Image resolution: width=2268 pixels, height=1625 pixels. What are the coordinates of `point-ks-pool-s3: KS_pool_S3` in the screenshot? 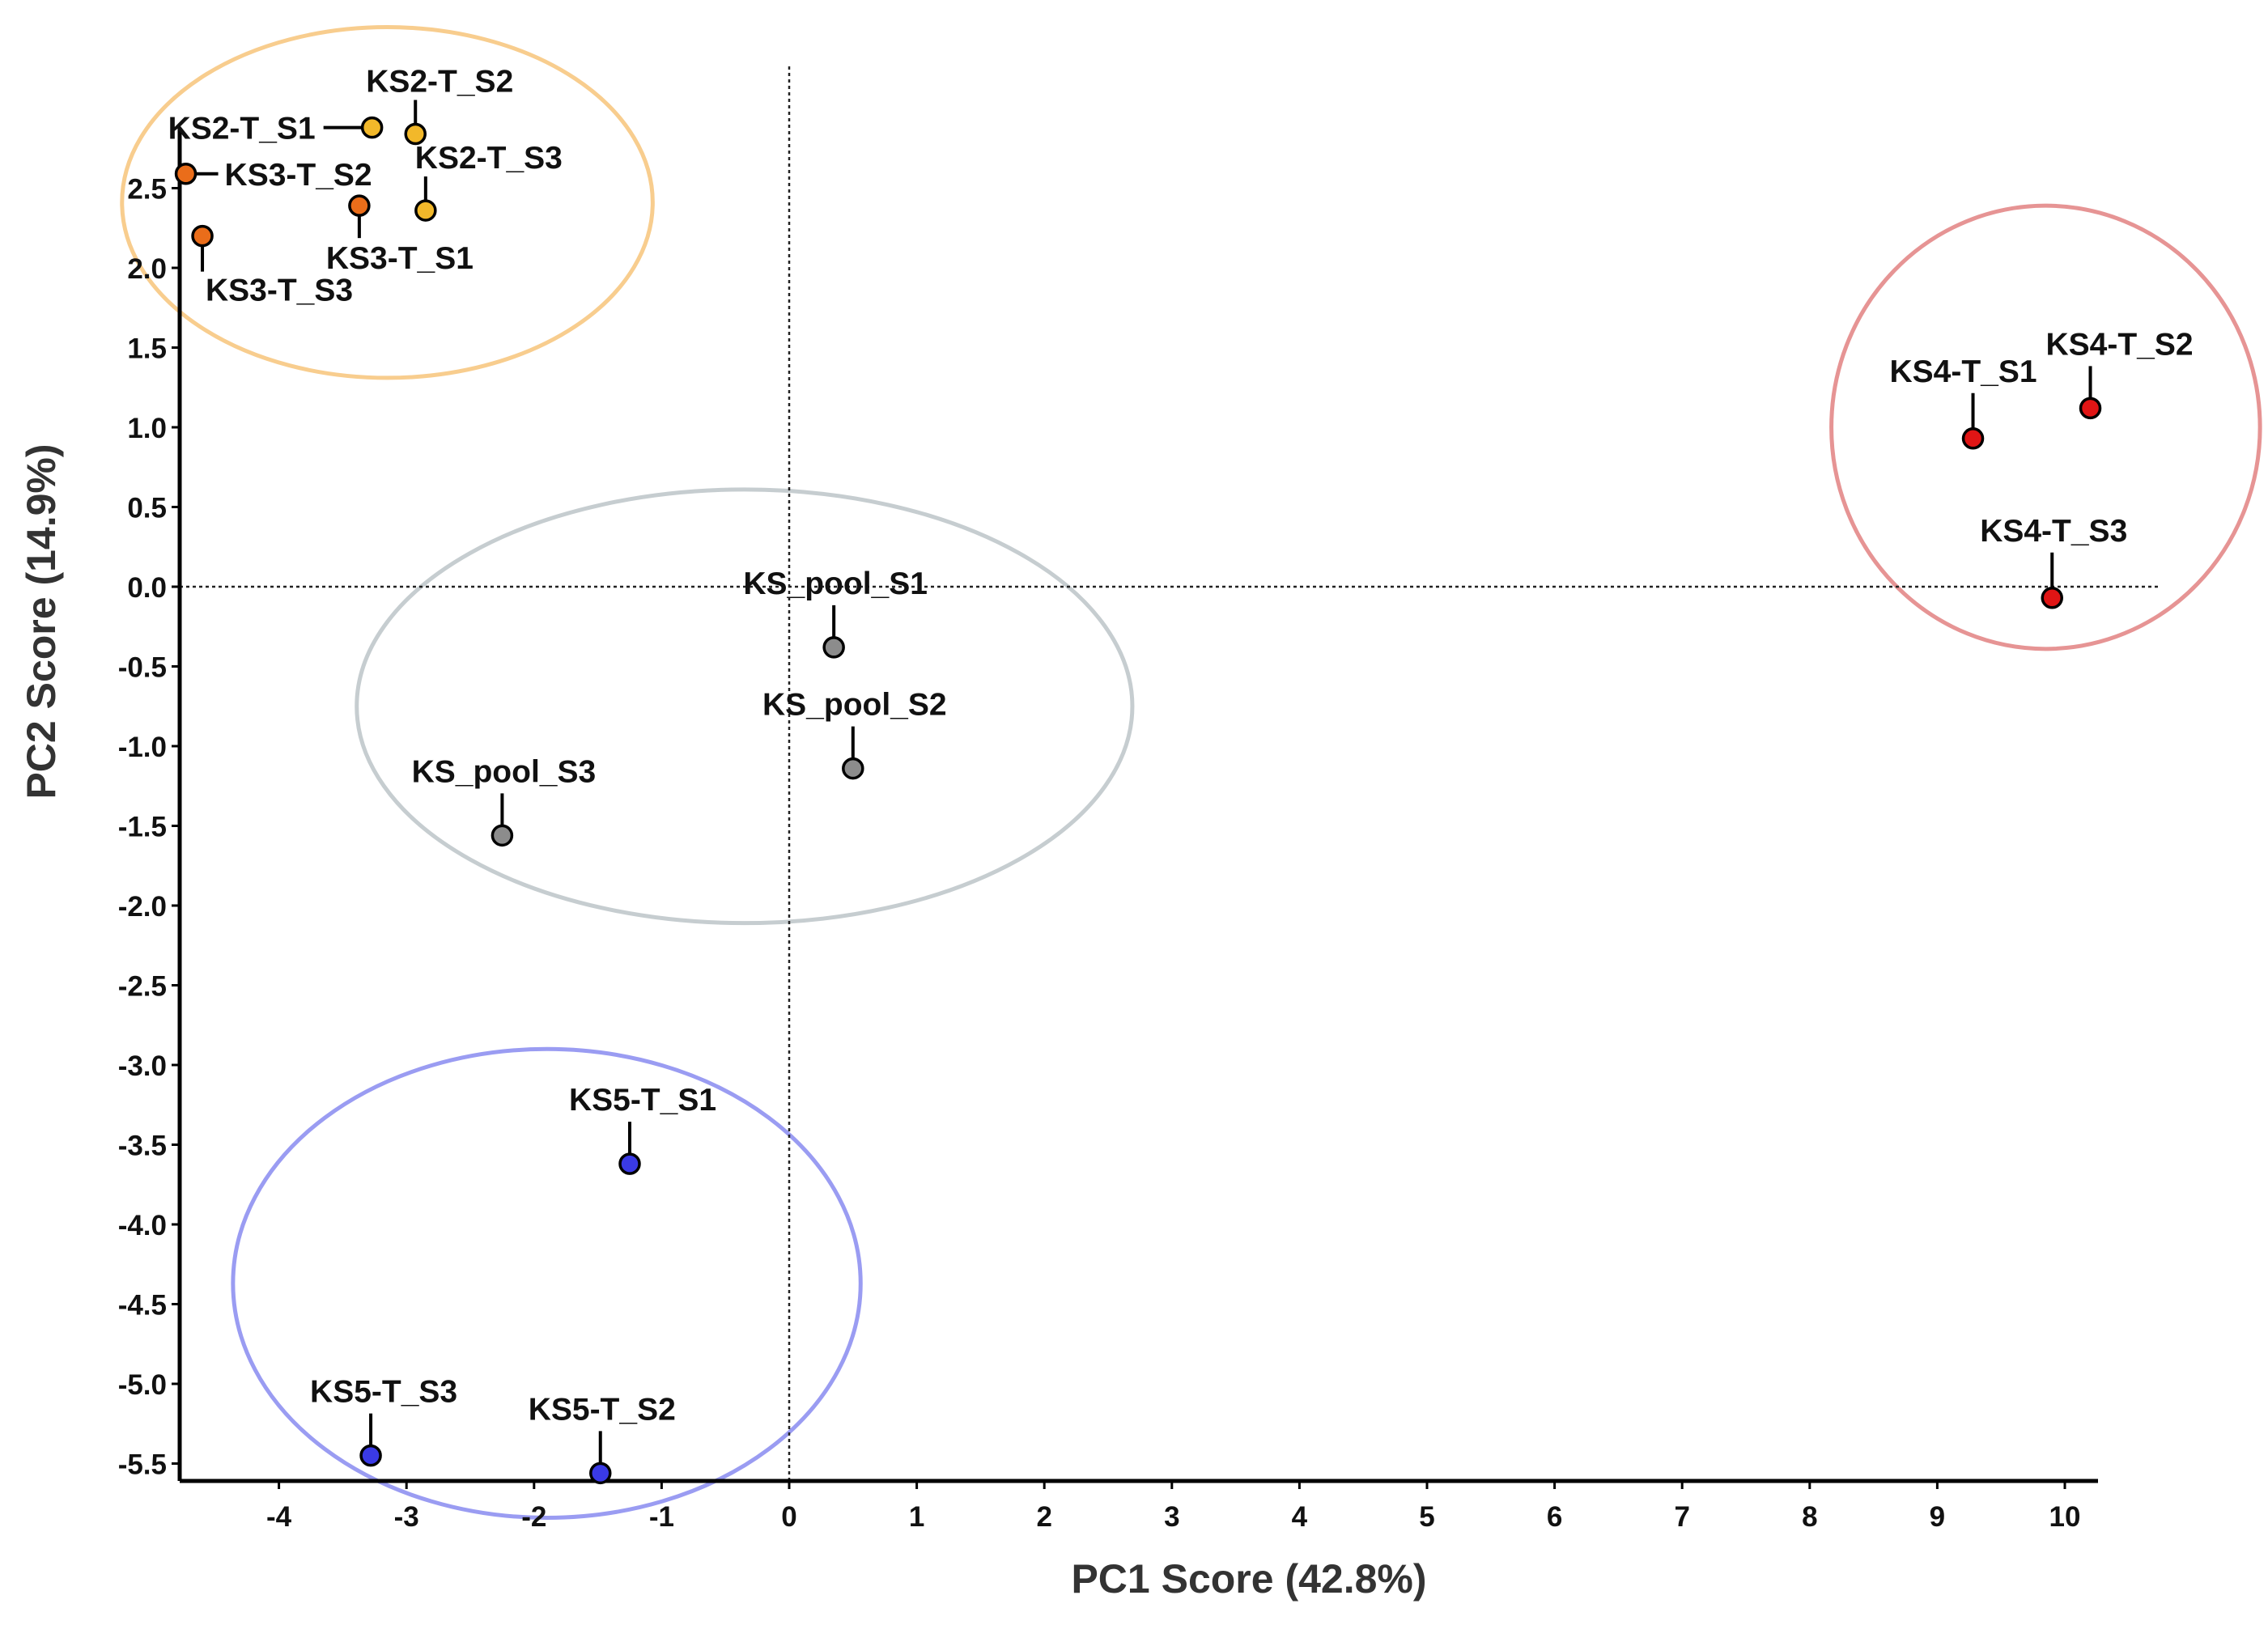 It's located at (504, 800).